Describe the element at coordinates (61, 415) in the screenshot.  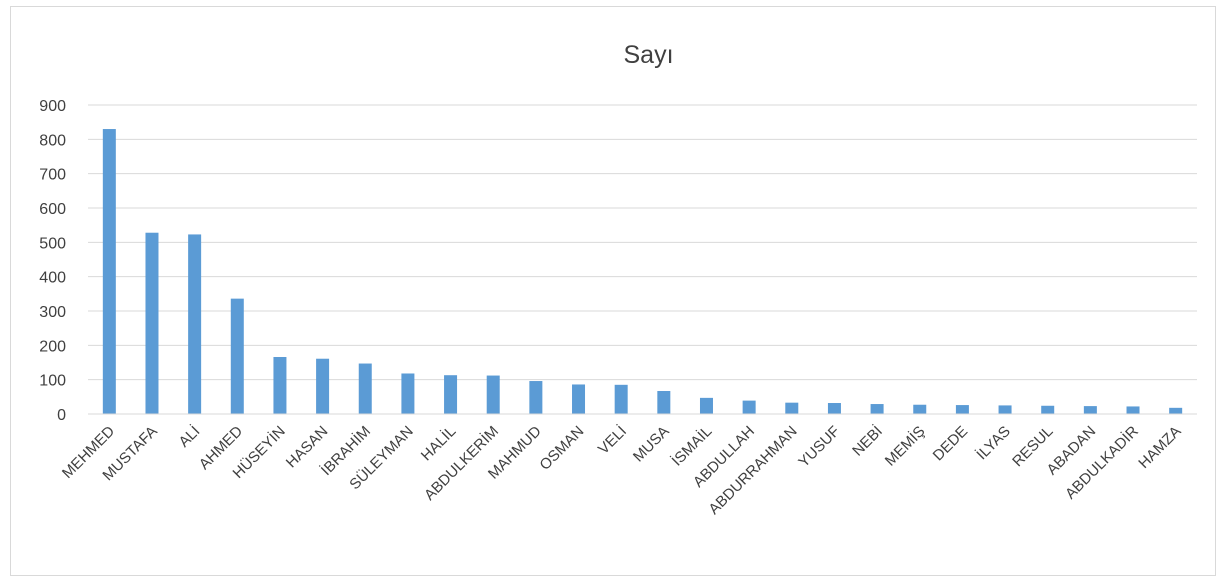
I see `y-tick-label: 0` at that location.